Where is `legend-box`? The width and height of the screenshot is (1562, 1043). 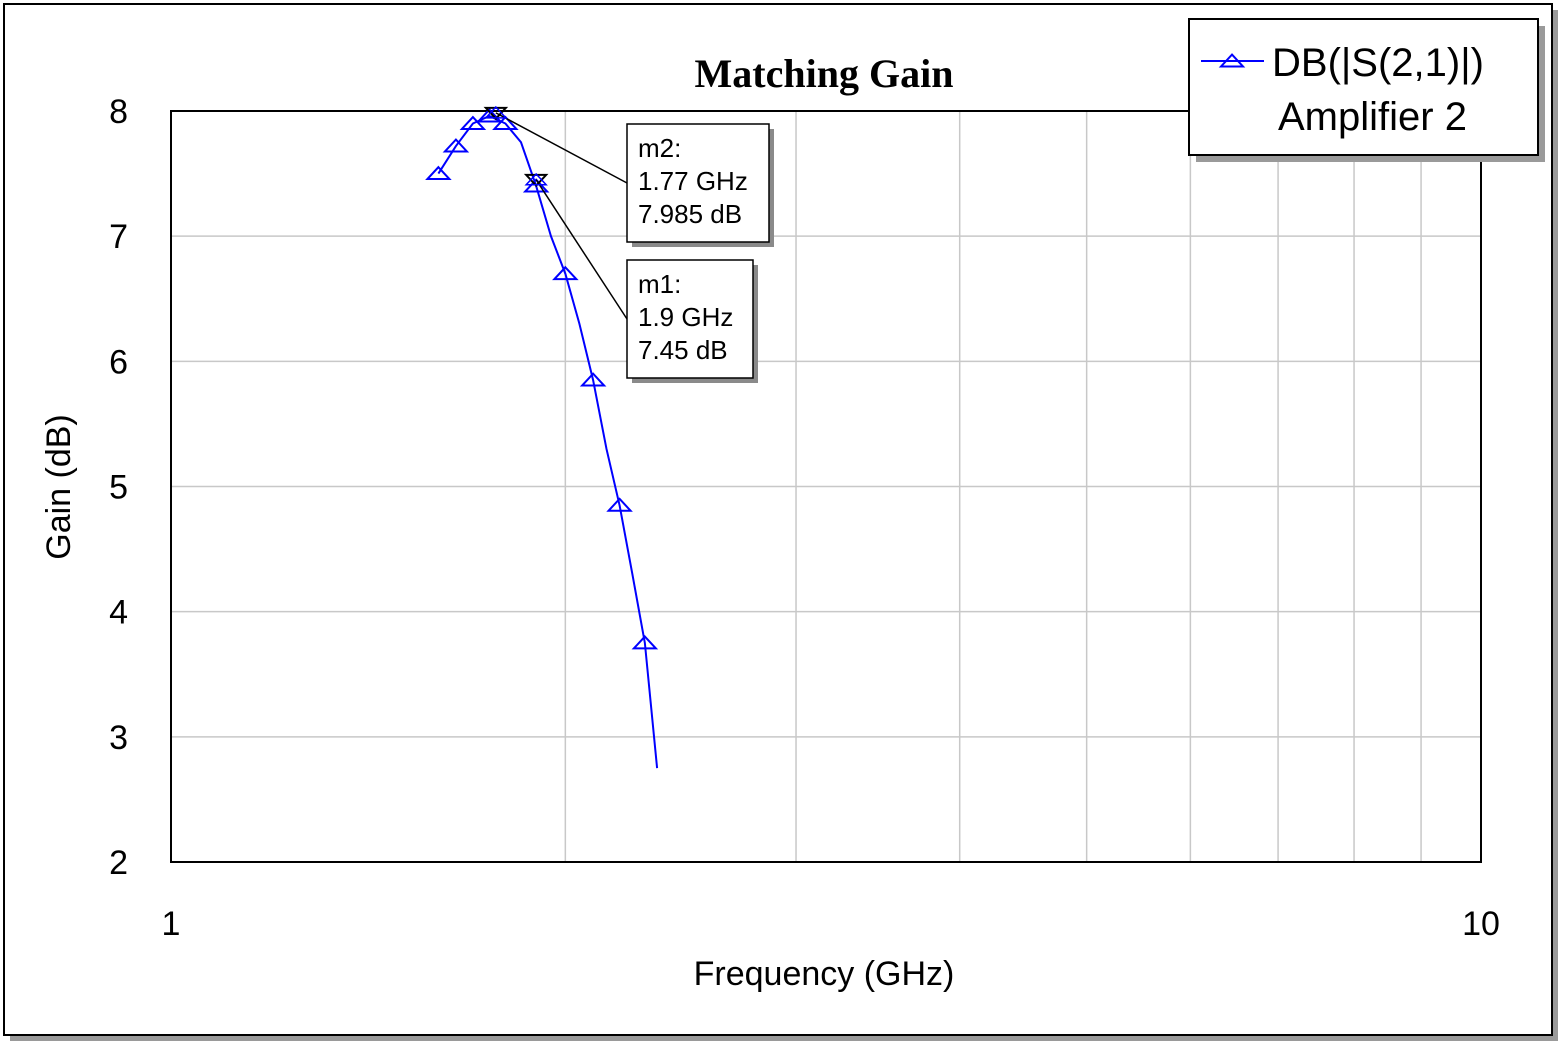 legend-box is located at coordinates (1363, 87).